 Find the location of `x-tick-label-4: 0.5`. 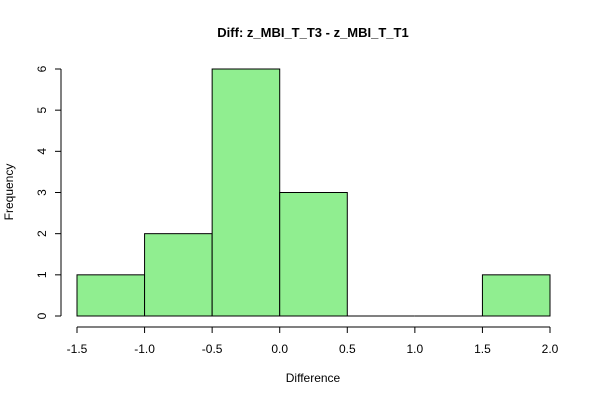

x-tick-label-4: 0.5 is located at coordinates (347, 349).